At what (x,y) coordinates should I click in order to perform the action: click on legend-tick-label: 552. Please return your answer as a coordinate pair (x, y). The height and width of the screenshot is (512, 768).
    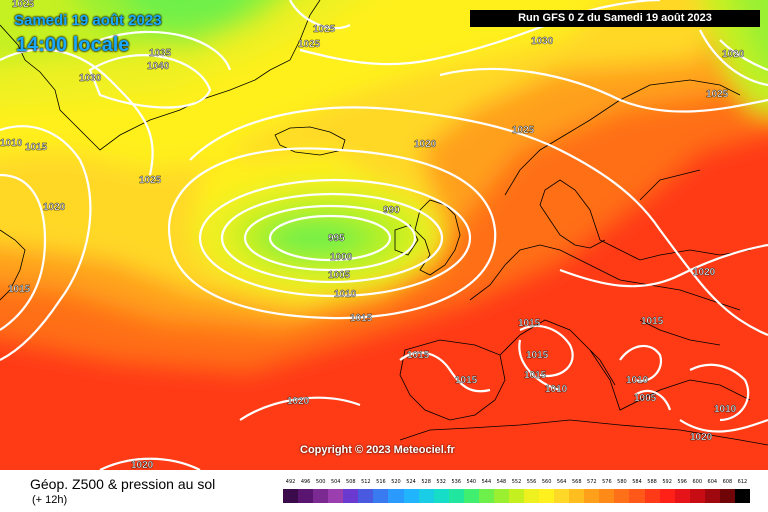
    Looking at the image, I should click on (516, 482).